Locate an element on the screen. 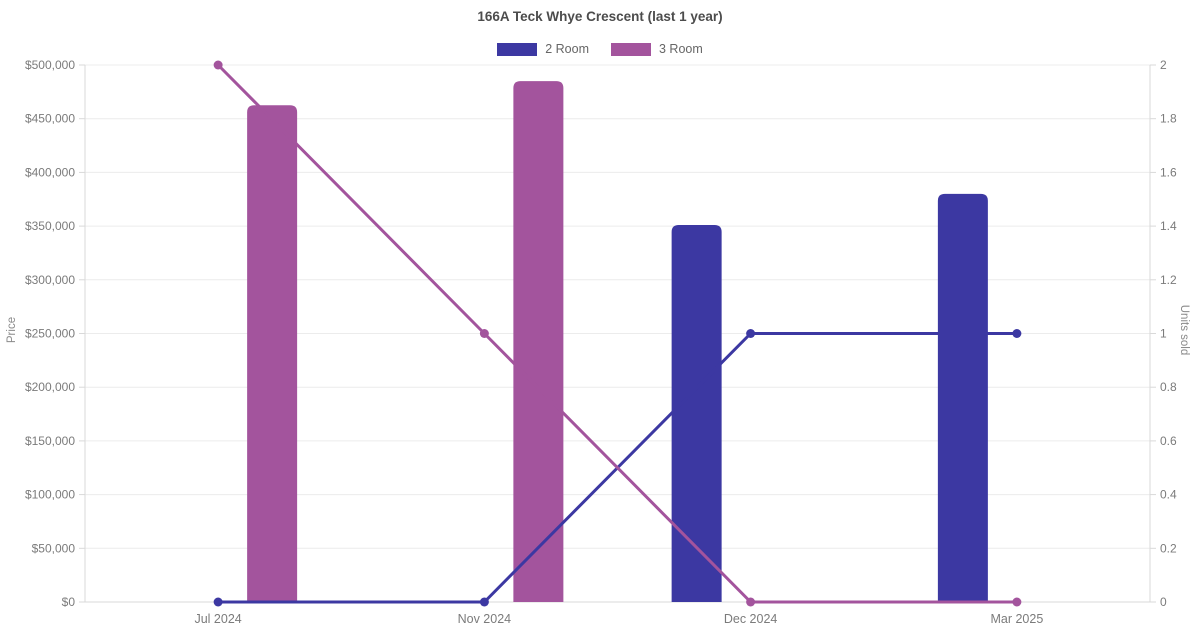 This screenshot has width=1200, height=630. left-axis-tick-label: $400,000 is located at coordinates (50, 172).